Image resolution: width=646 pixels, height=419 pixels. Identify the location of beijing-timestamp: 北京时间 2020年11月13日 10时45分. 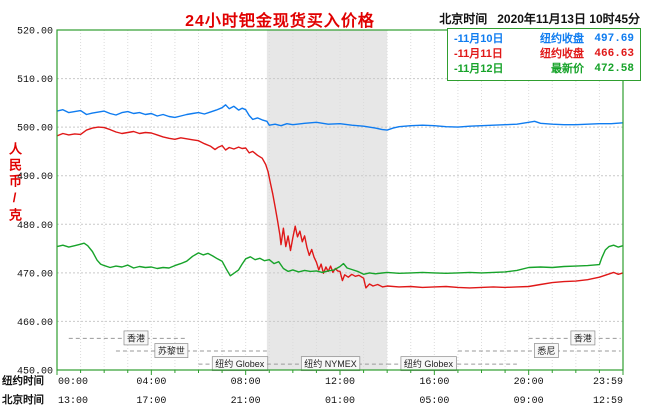
(539, 18).